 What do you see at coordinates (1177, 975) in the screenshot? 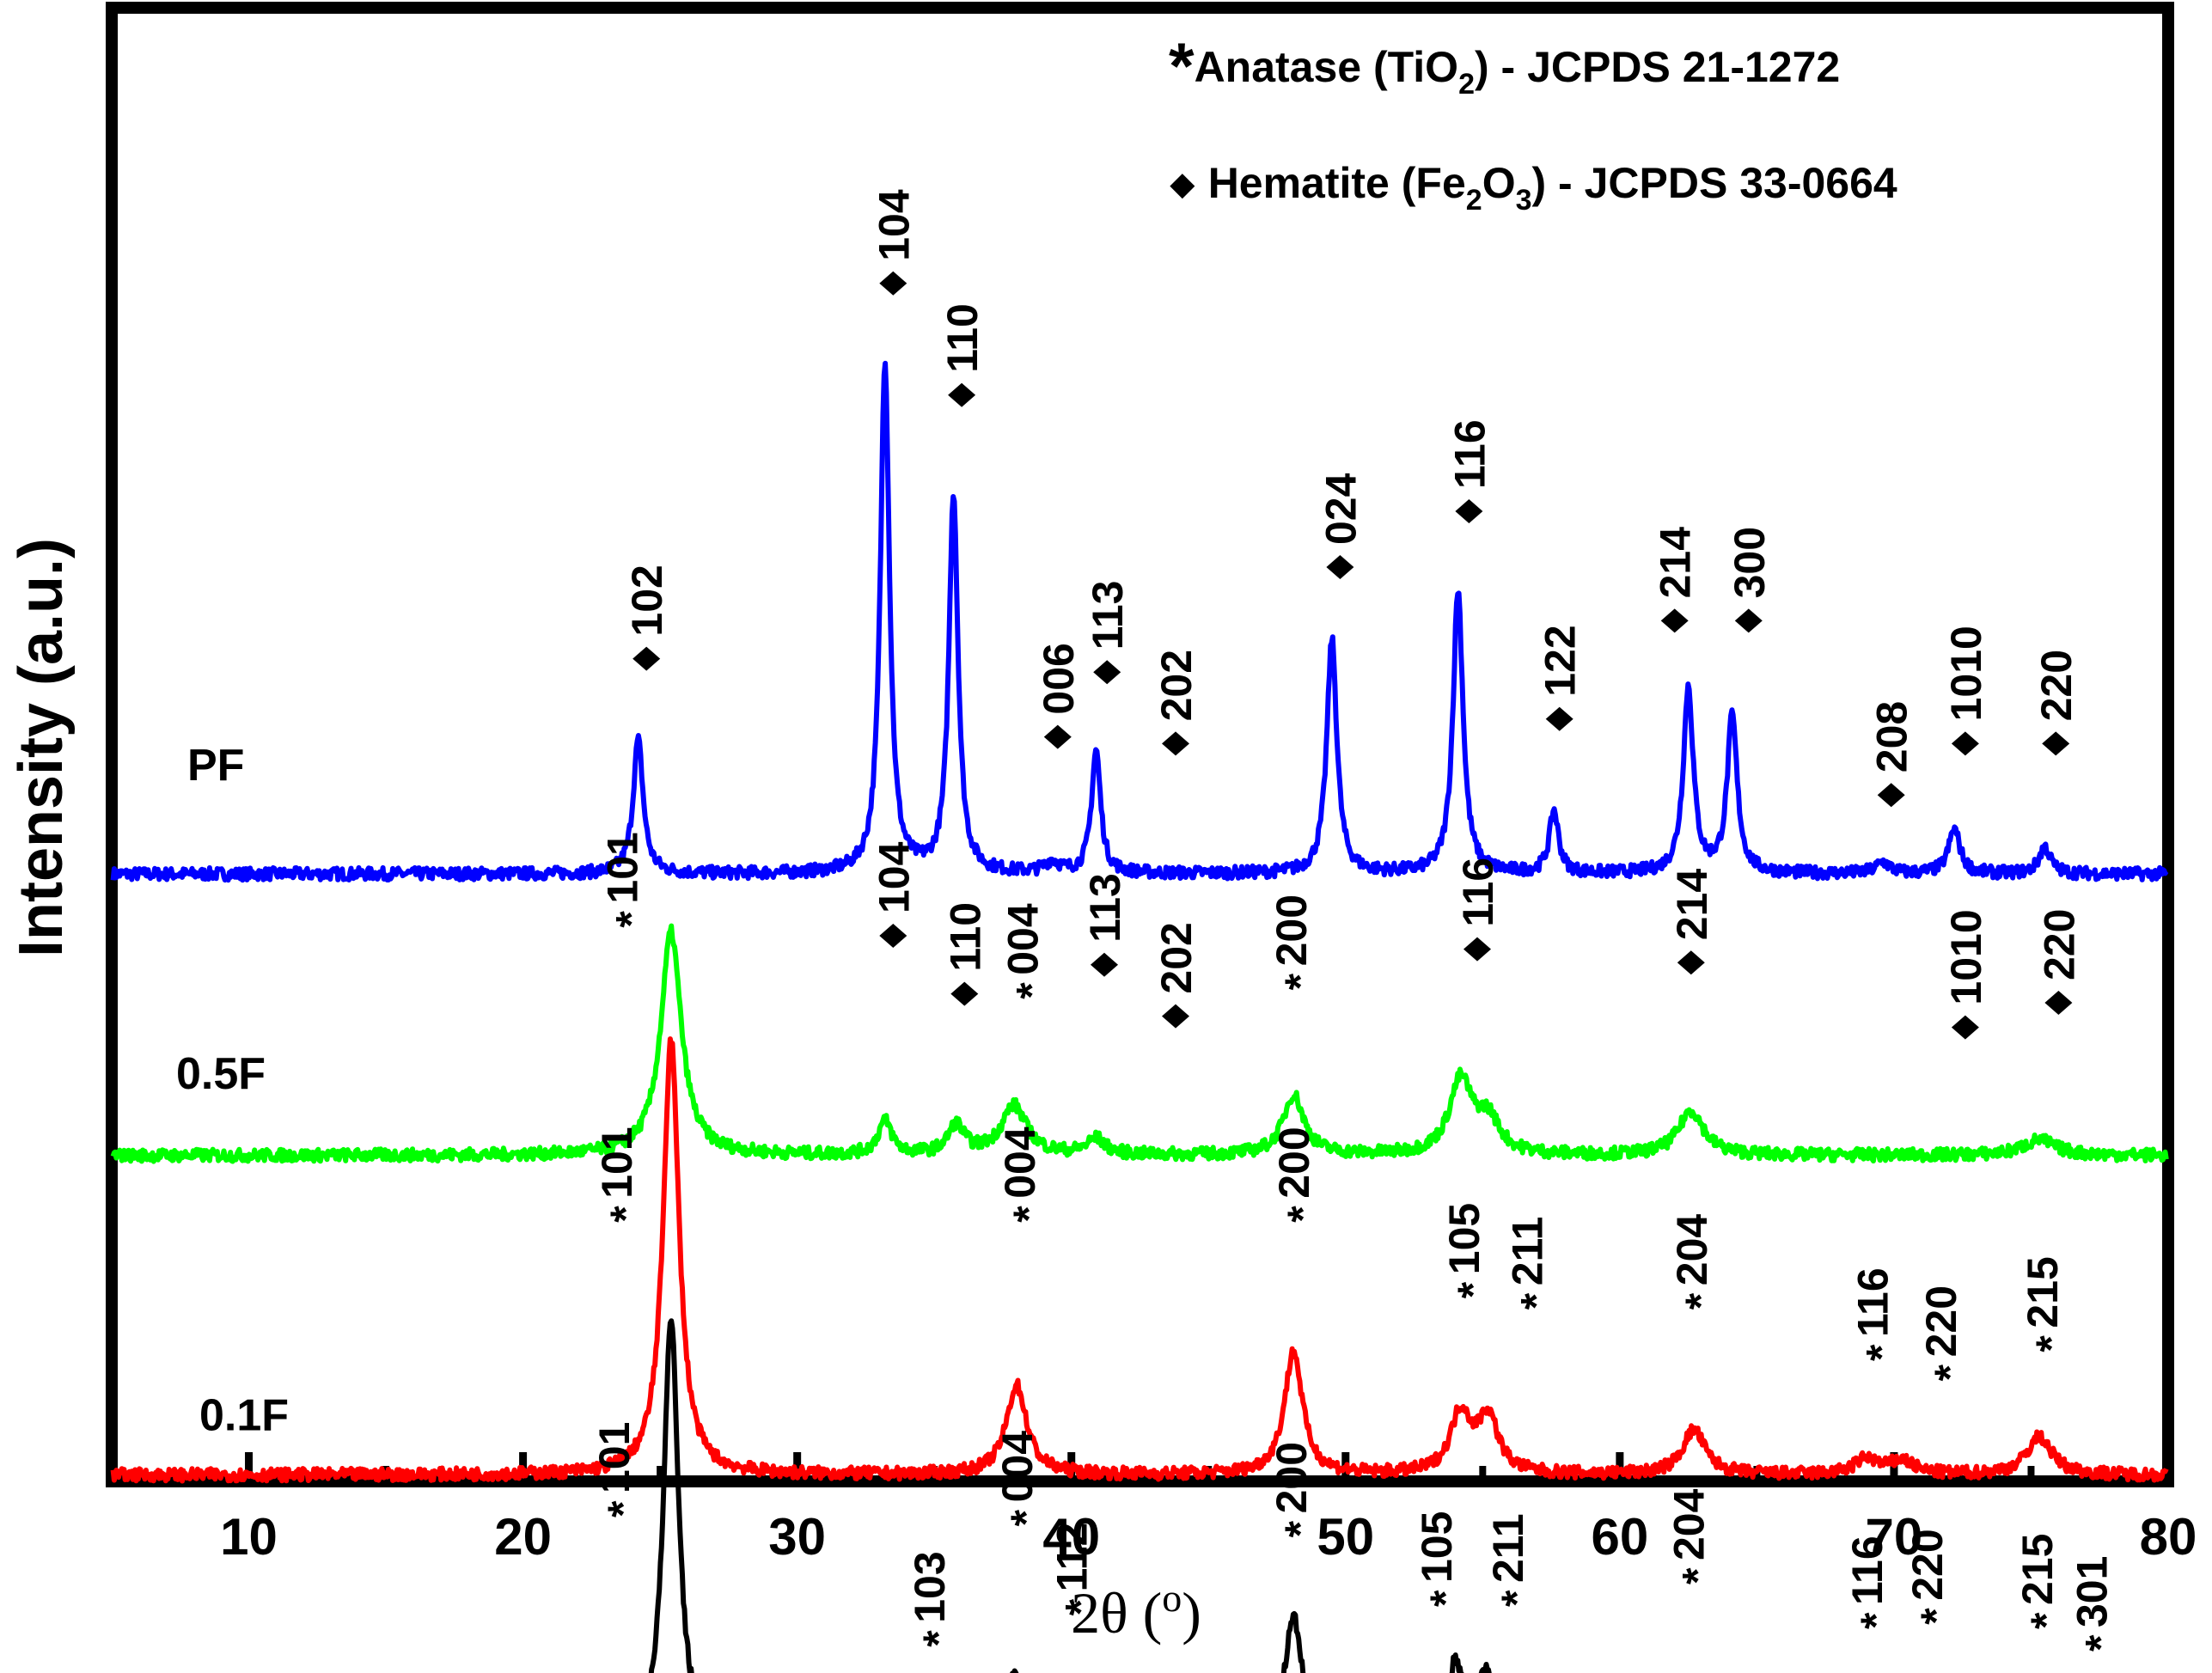
I see `peak-annotation: 202` at bounding box center [1177, 975].